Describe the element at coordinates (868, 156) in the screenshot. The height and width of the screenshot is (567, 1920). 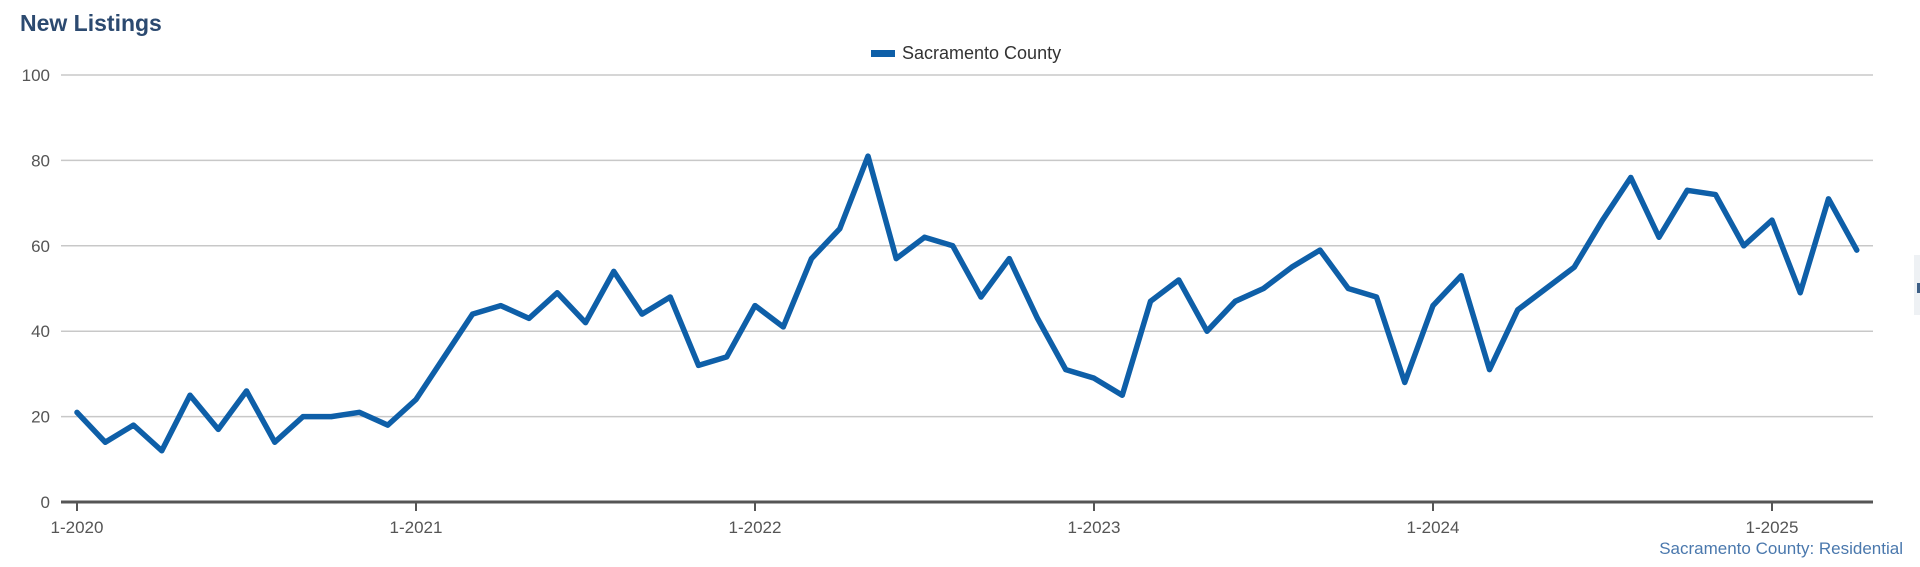
I see `data-point-5-2022` at that location.